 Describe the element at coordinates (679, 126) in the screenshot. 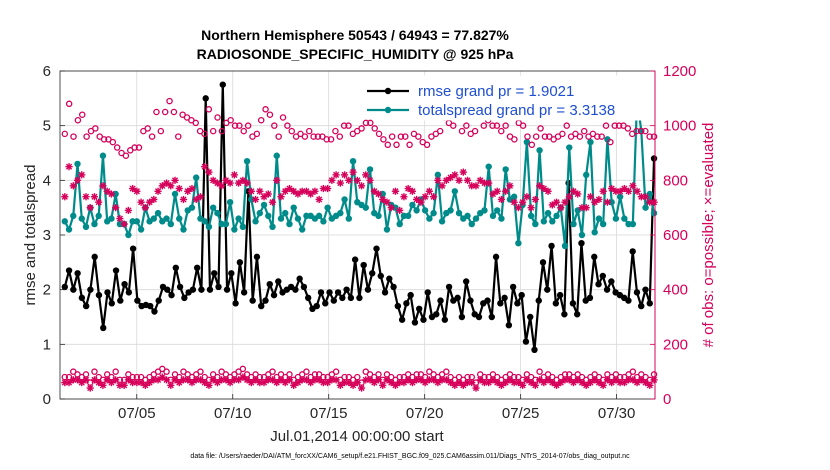

I see `y-right-tick-label: 1000` at that location.